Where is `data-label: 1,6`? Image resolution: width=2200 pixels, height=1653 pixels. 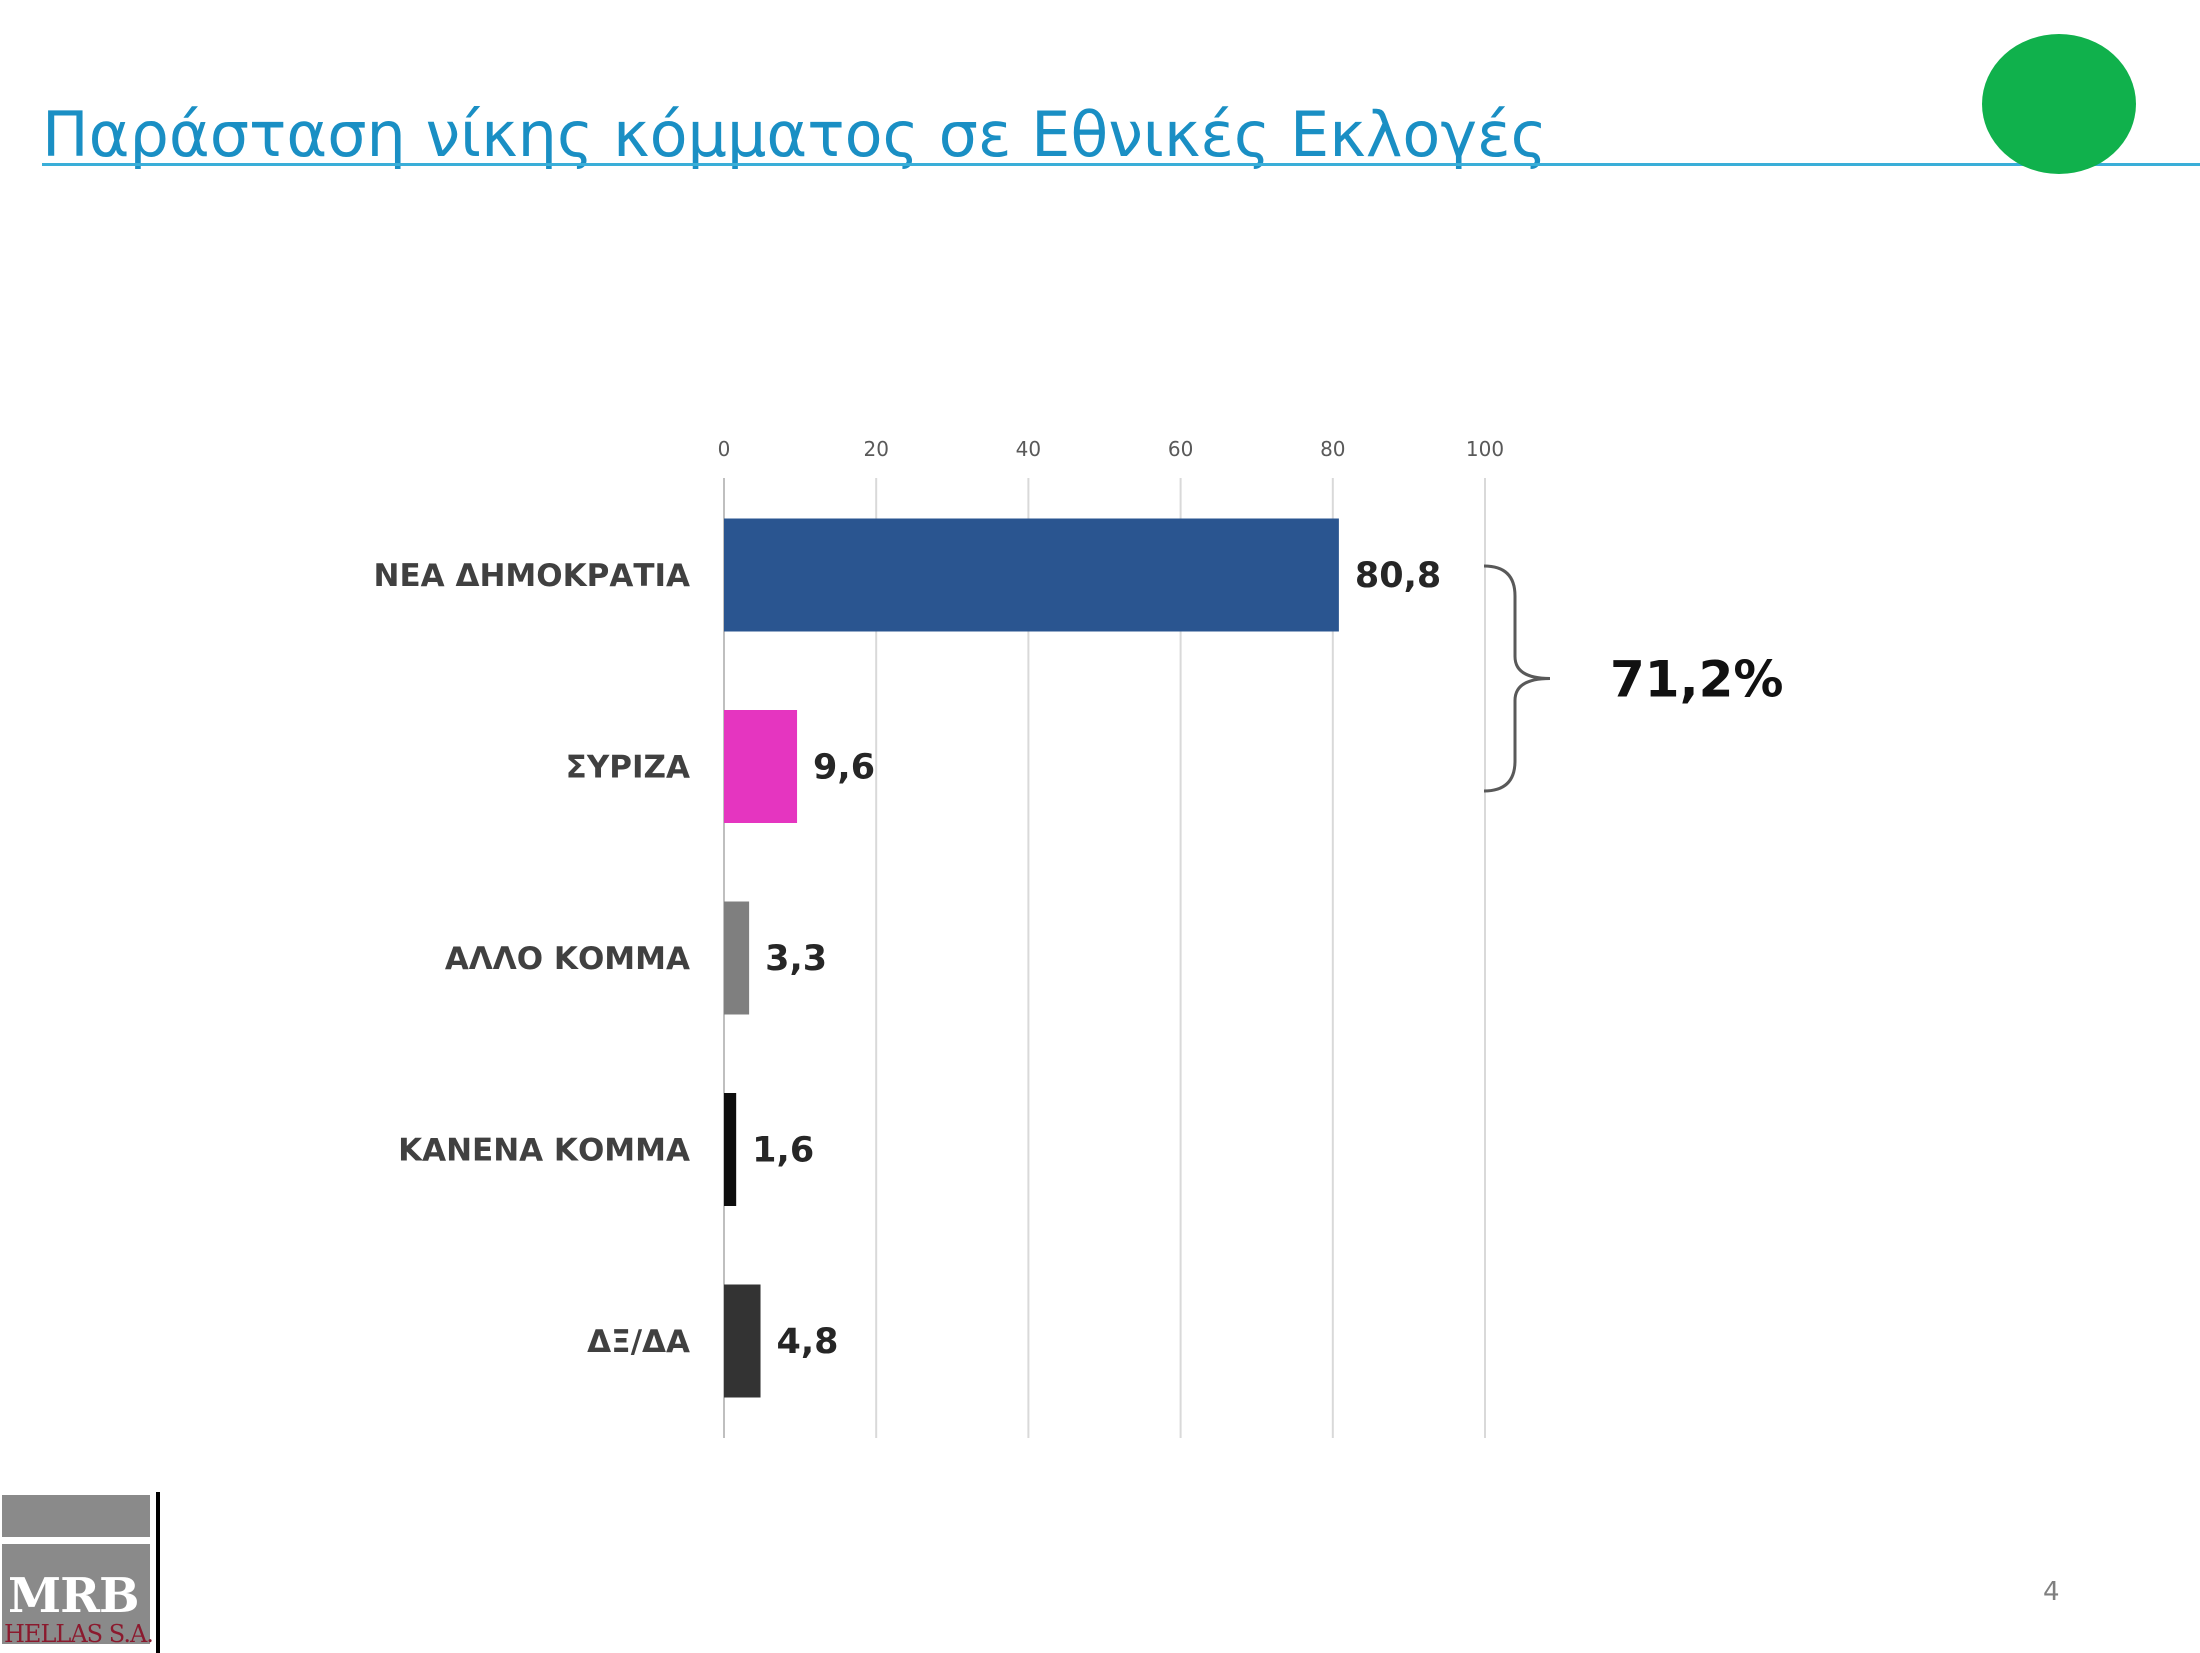
data-label: 1,6 is located at coordinates (783, 1151).